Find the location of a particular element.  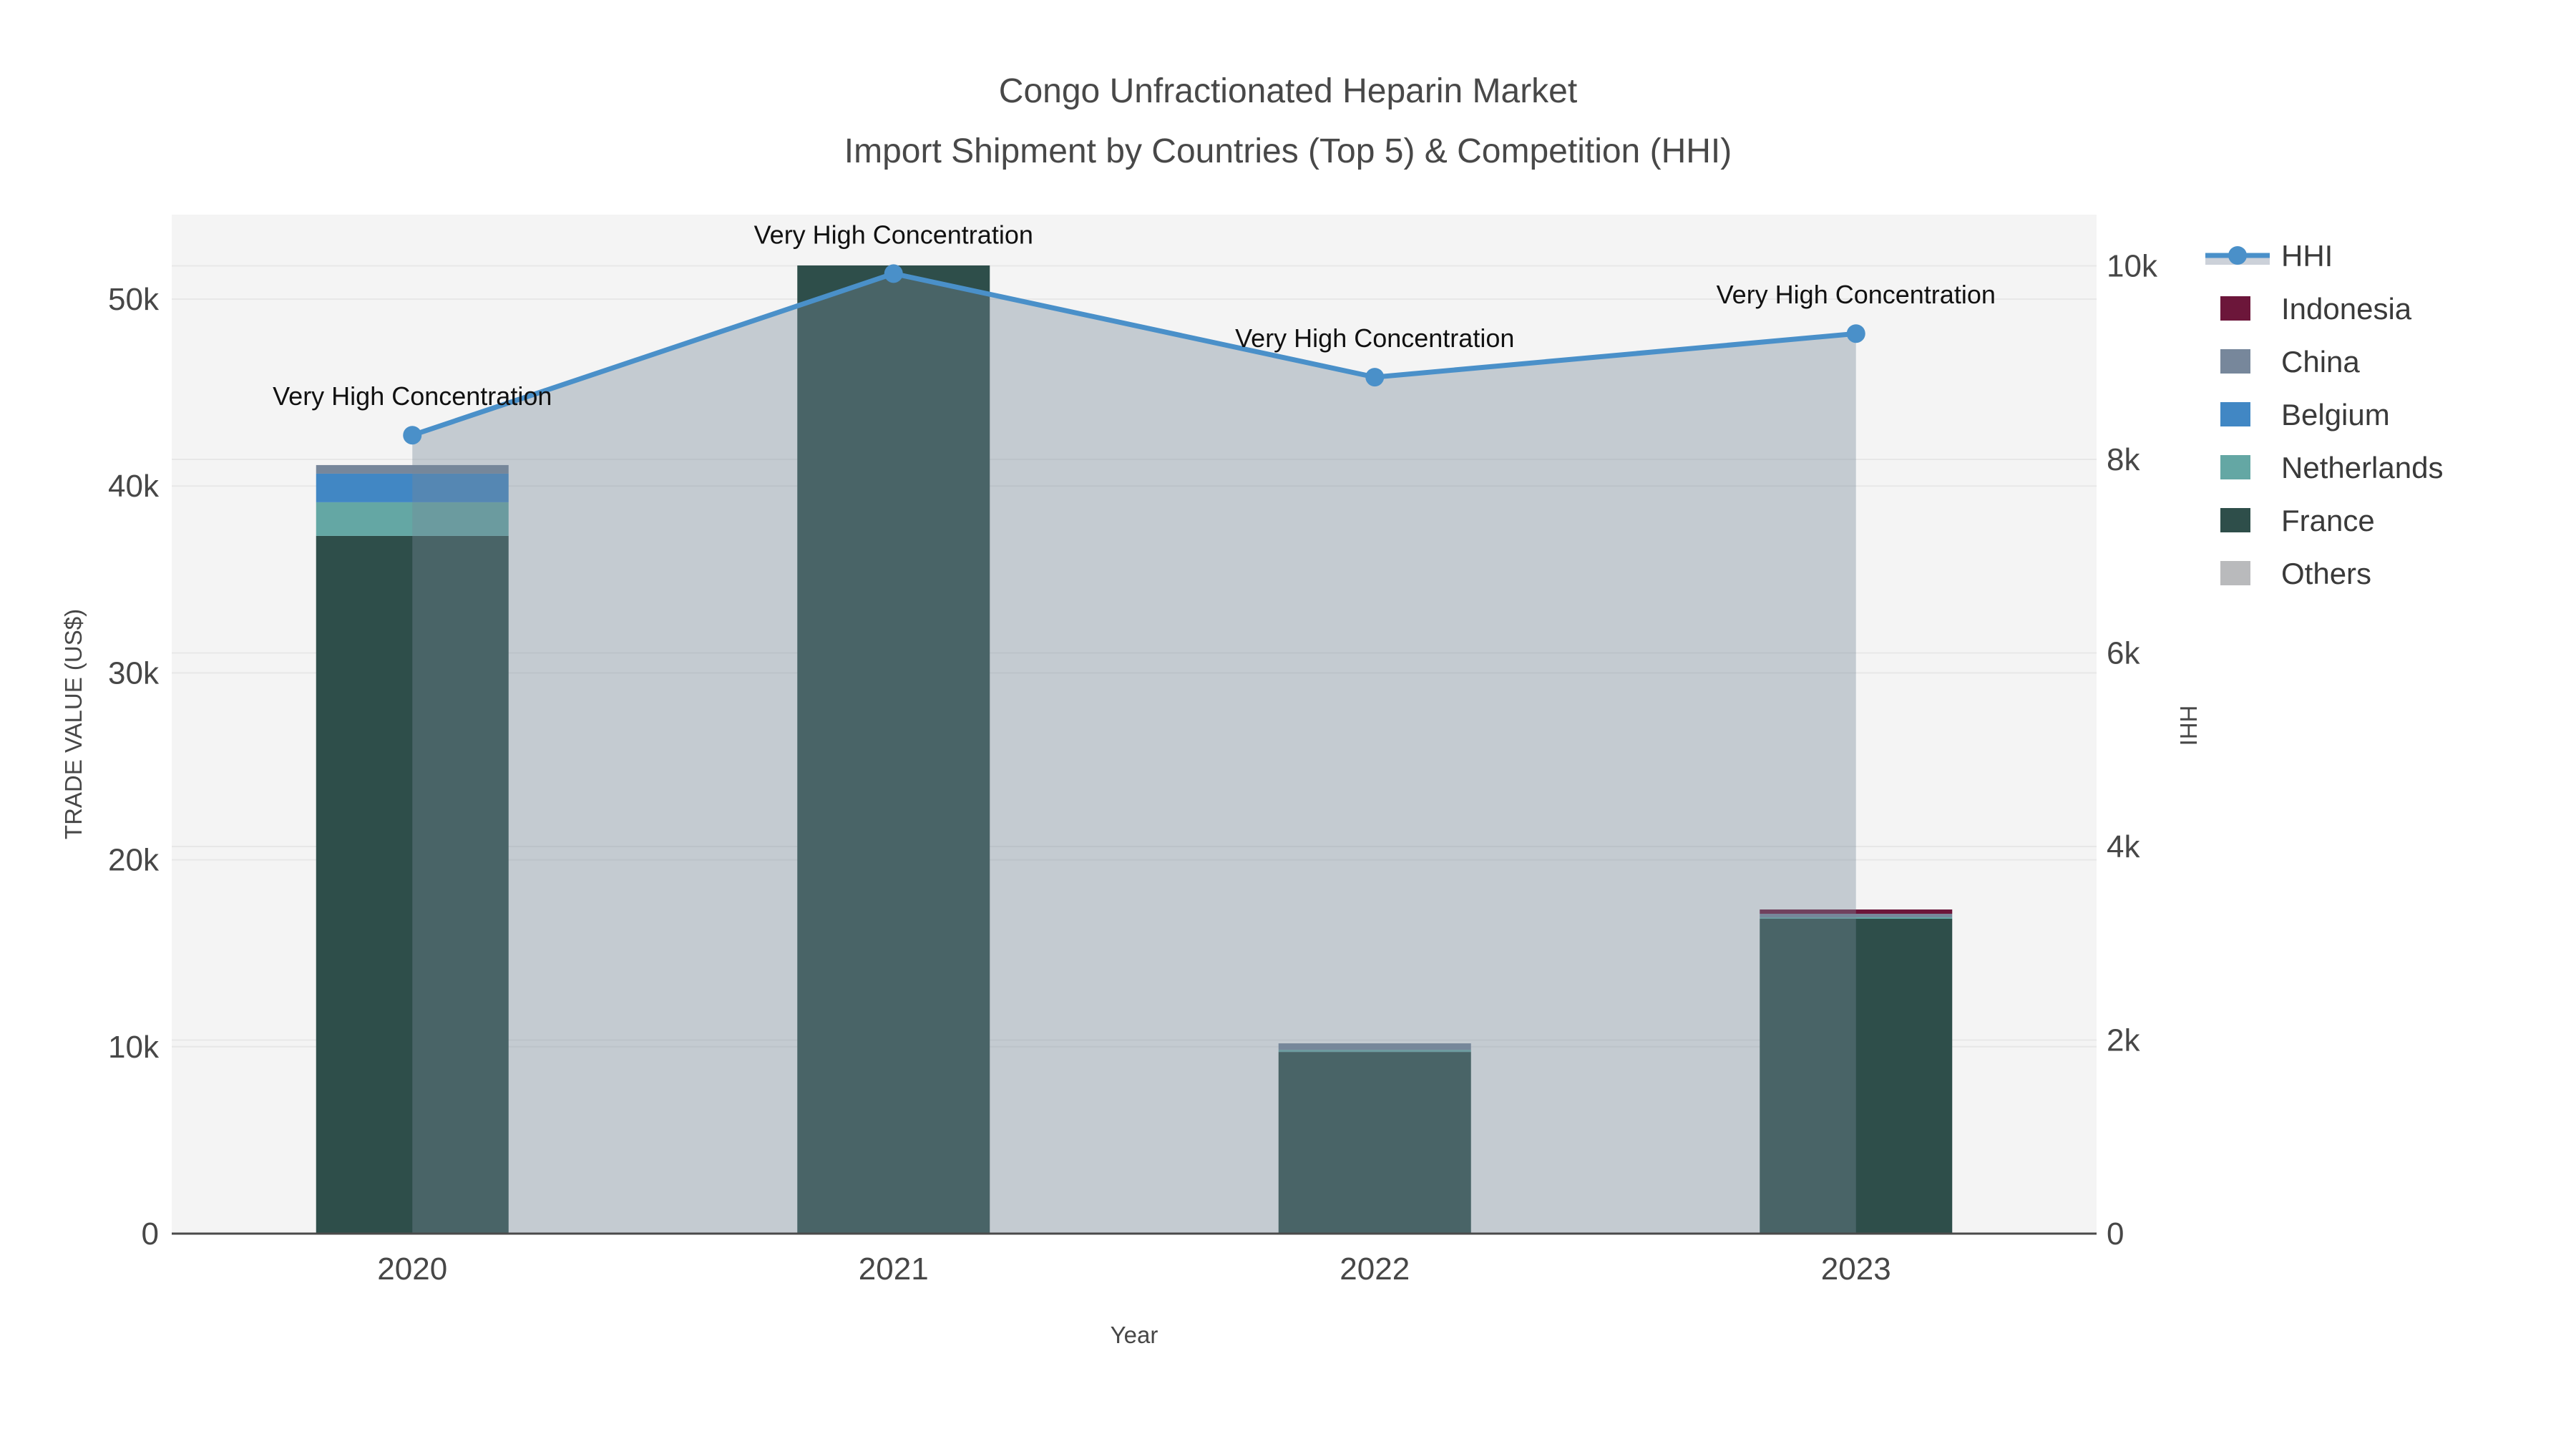

annotation-2023: Very High Concentration is located at coordinates (1856, 294).